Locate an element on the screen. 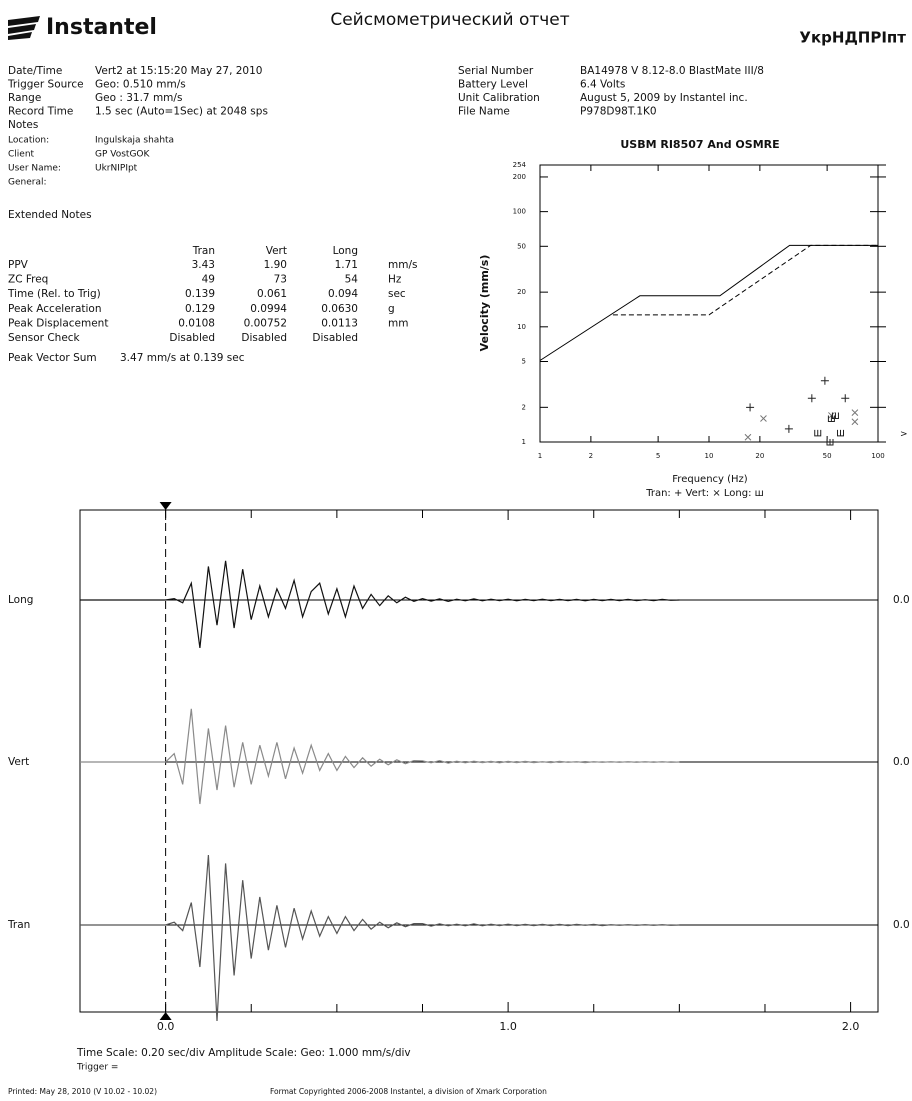 The image size is (912, 1101). cell: 0.0994 is located at coordinates (268, 309).